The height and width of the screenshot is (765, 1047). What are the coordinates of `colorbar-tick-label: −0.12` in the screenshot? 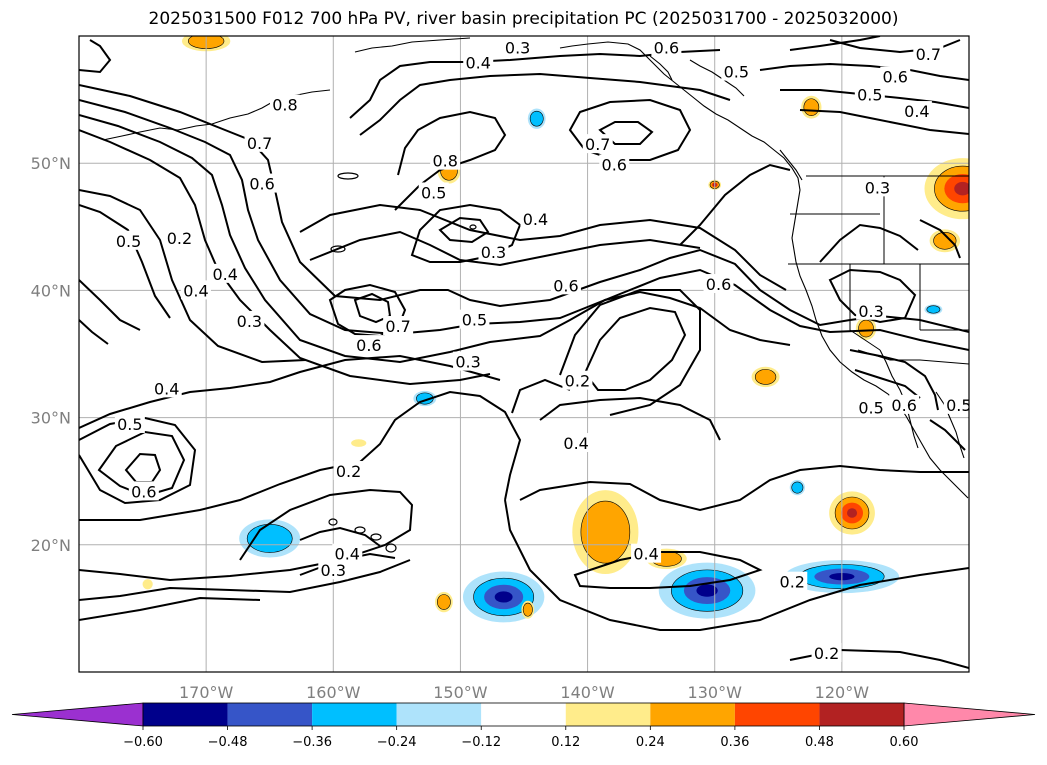 It's located at (481, 742).